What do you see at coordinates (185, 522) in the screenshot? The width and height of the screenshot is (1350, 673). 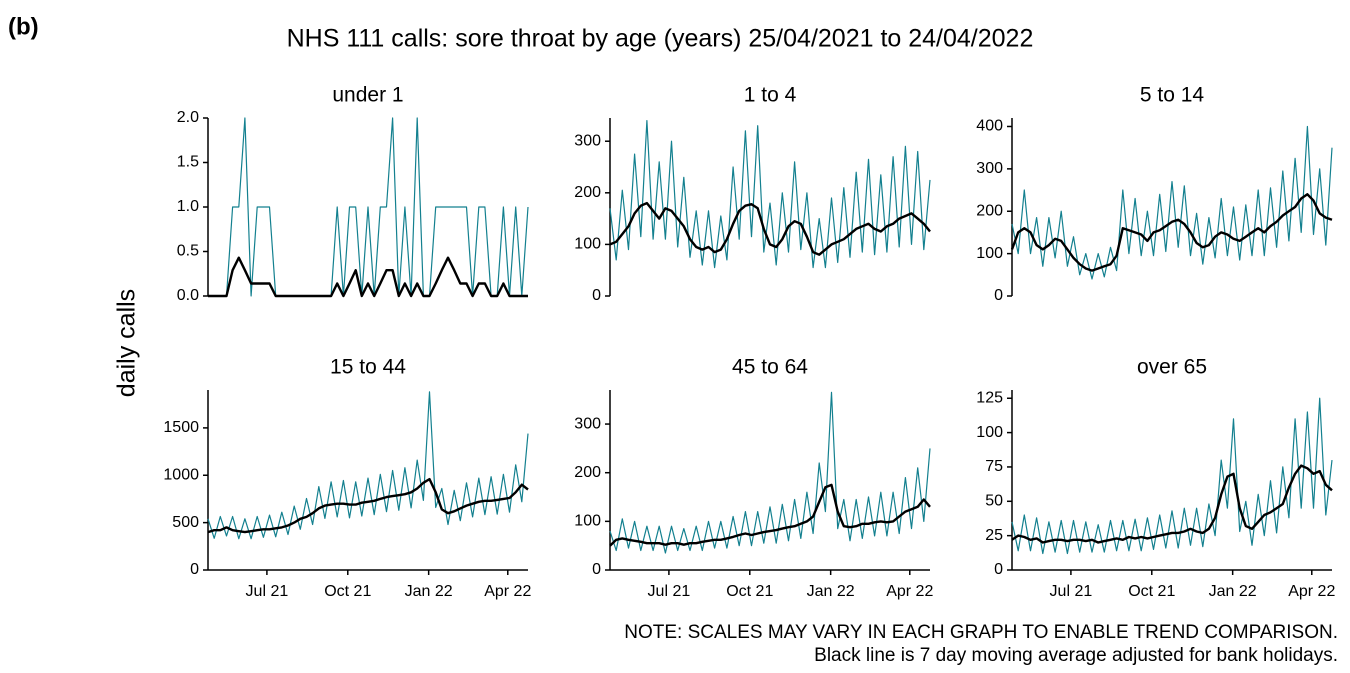 I see `y-tick-label: 500` at bounding box center [185, 522].